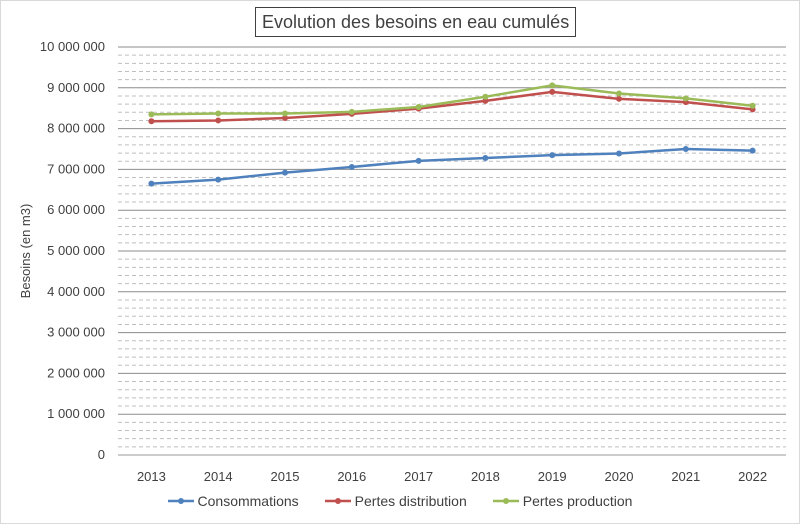 The height and width of the screenshot is (524, 800). What do you see at coordinates (25, 251) in the screenshot?
I see `y-axis-label: Besoins (en m3)` at bounding box center [25, 251].